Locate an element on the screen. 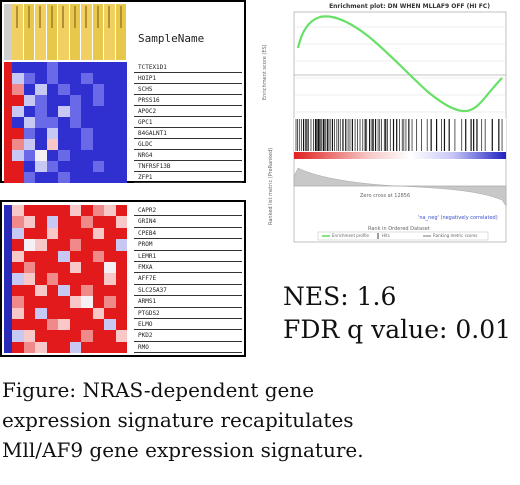 The image size is (520, 485). gsea-ranked-axis-label: Ranked list metric (PreRanked) is located at coordinates (271, 186).